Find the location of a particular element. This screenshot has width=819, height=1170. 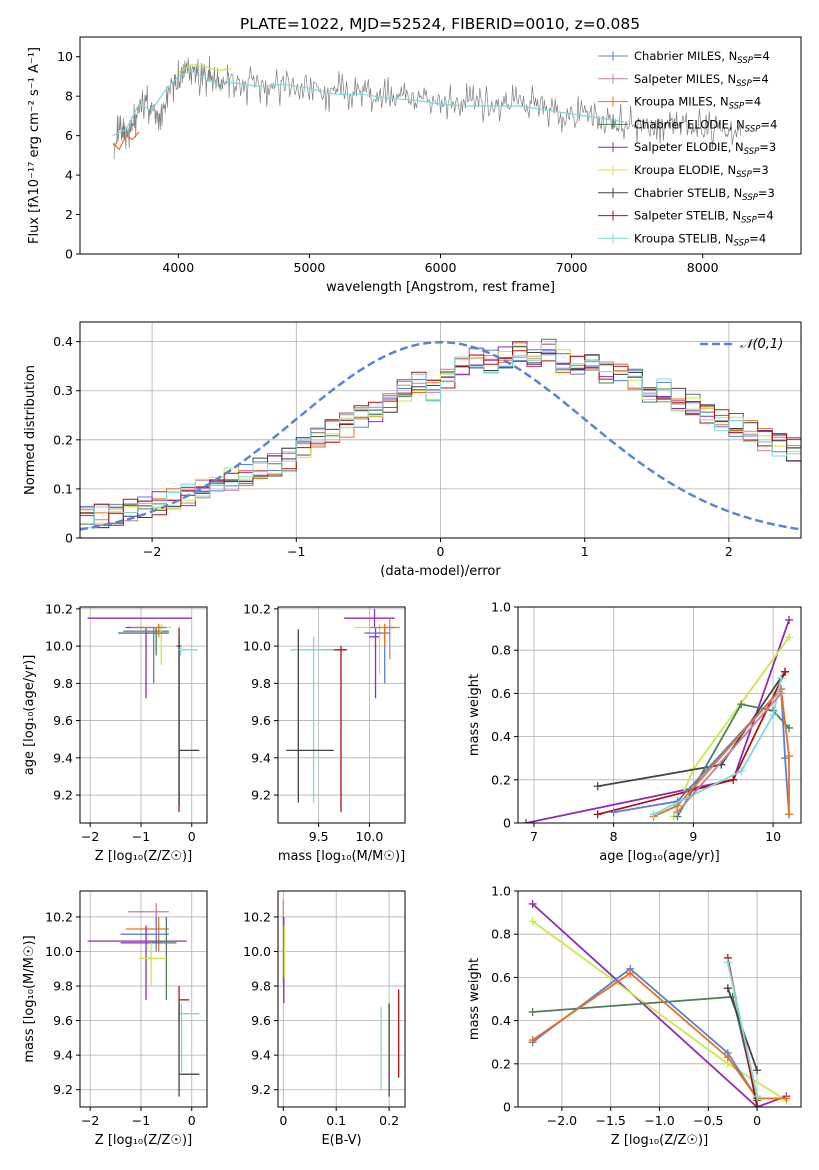

y-axis-label: mass weight is located at coordinates (474, 715).